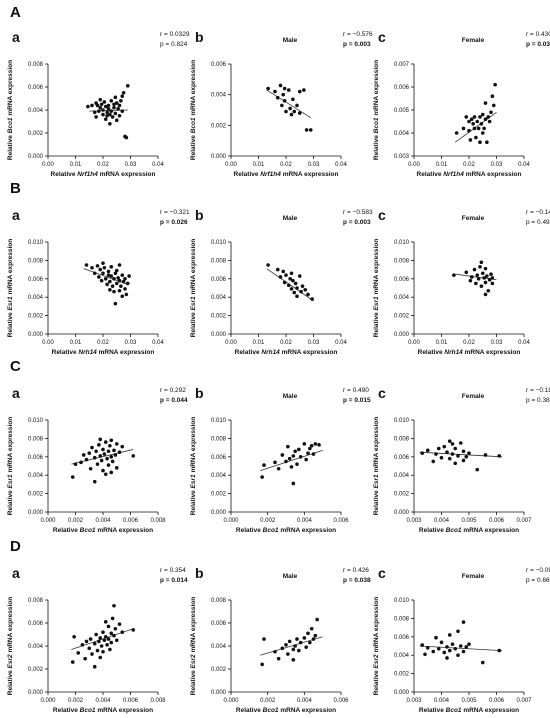  I want to click on x-axis-label: Relative Nrh14 mRNA expression, so click(286, 352).